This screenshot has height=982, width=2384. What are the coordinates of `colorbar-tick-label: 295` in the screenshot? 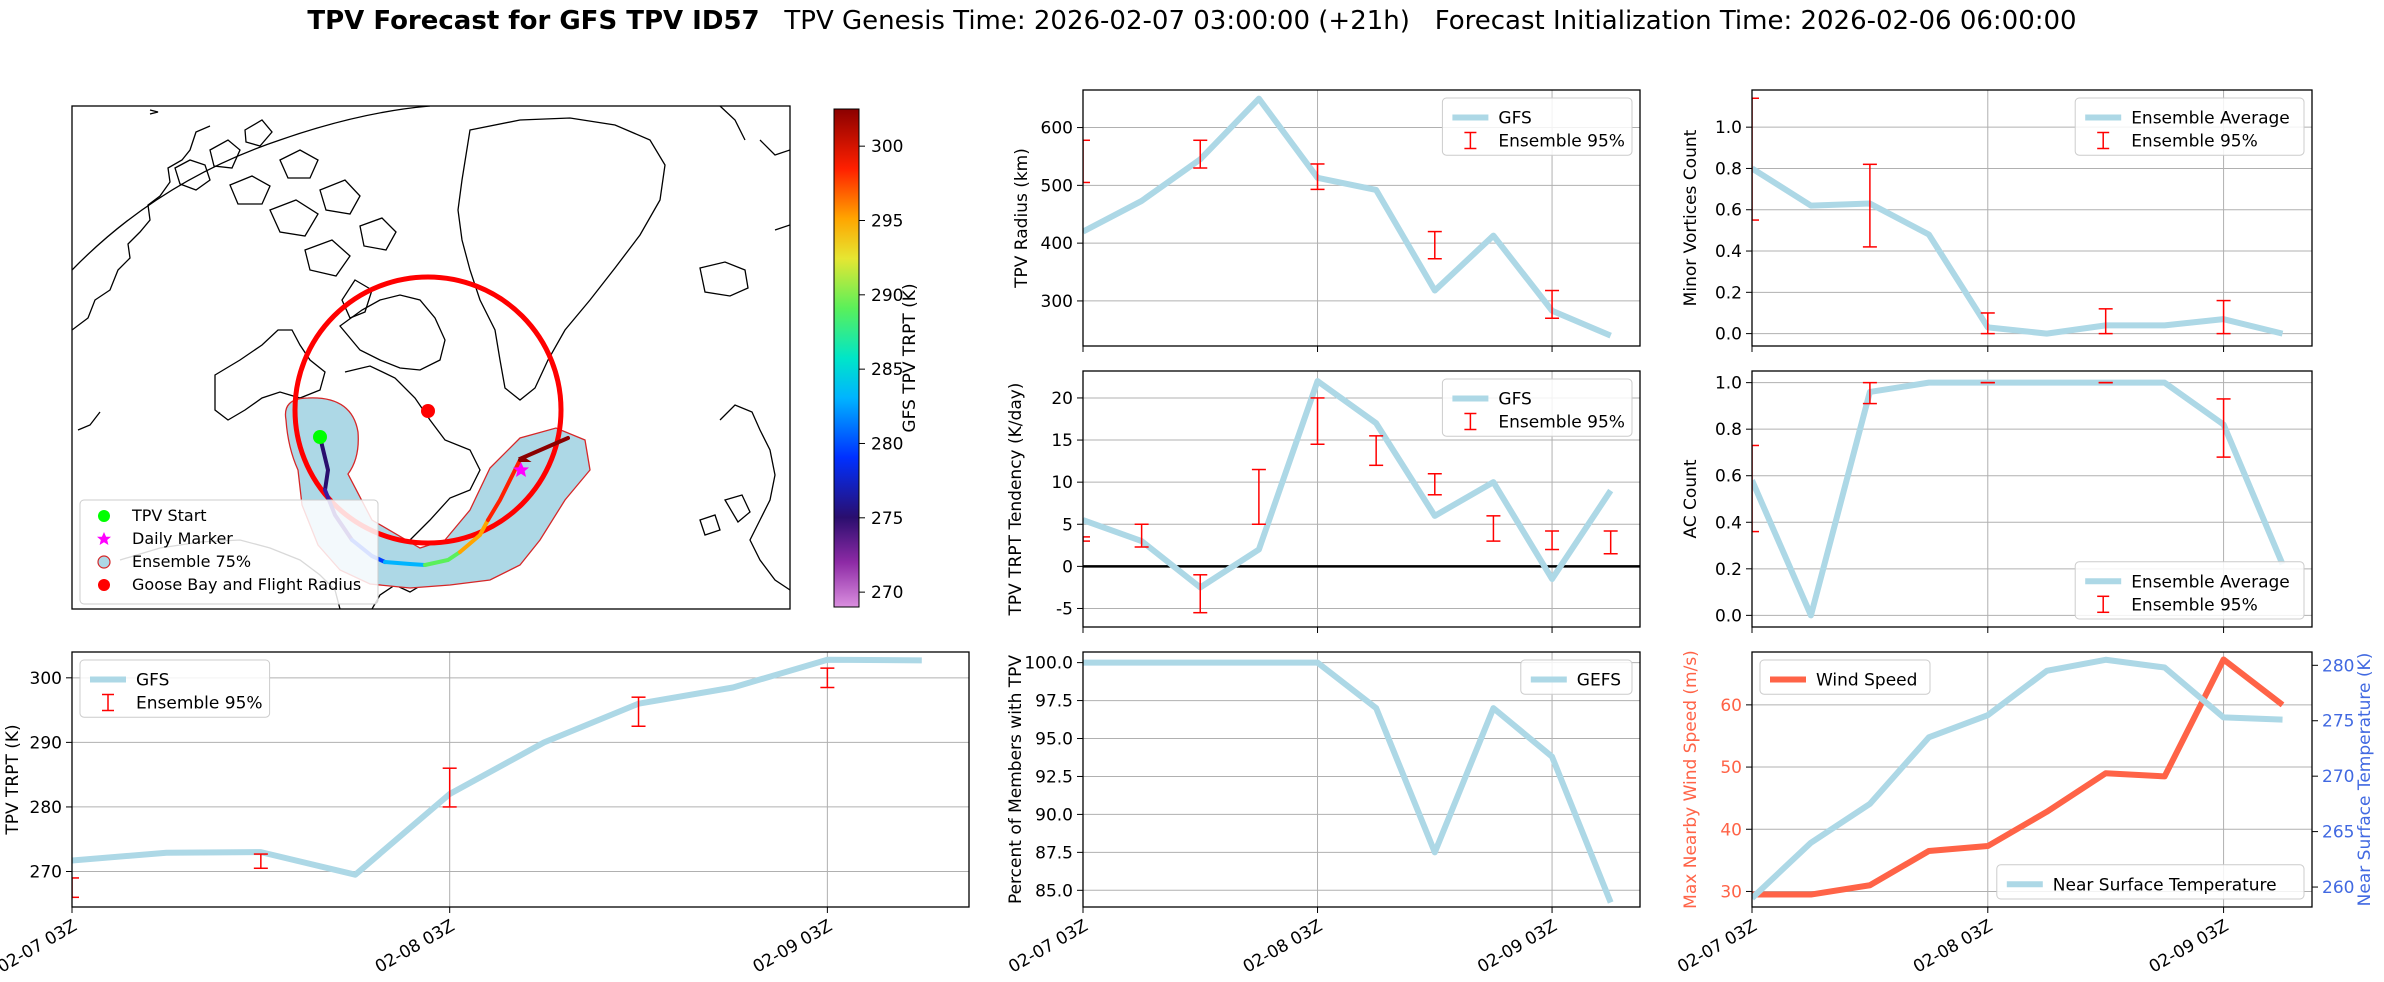 It's located at (887, 221).